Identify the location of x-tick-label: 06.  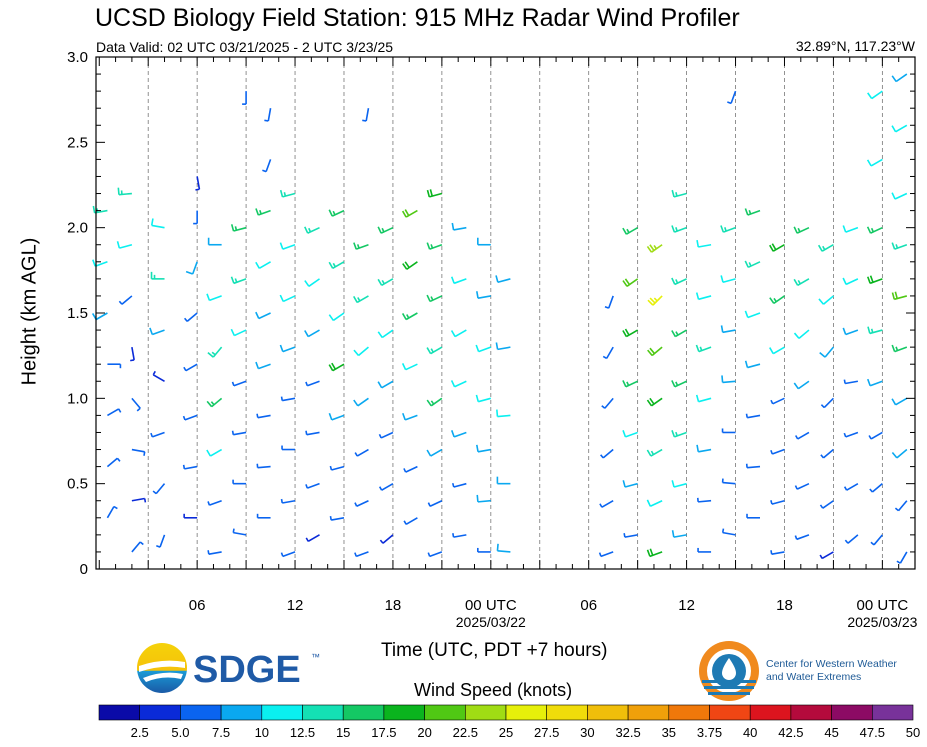
(588, 605).